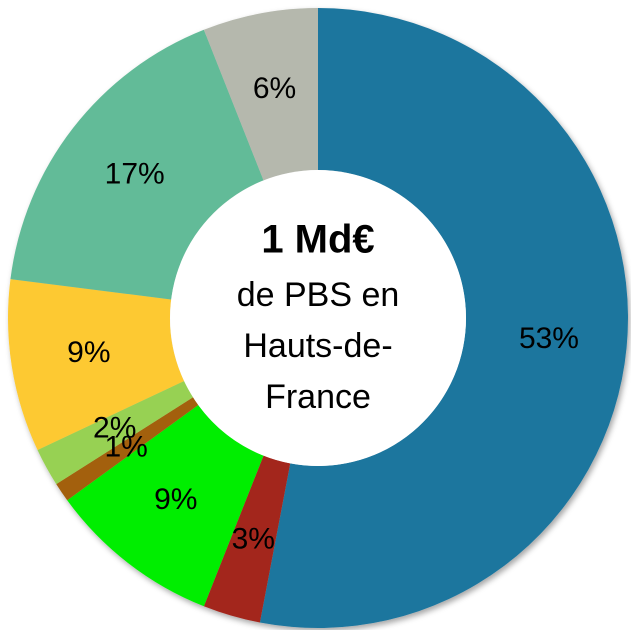 The width and height of the screenshot is (631, 635). Describe the element at coordinates (274, 88) in the screenshot. I see `data-label: 6%` at that location.